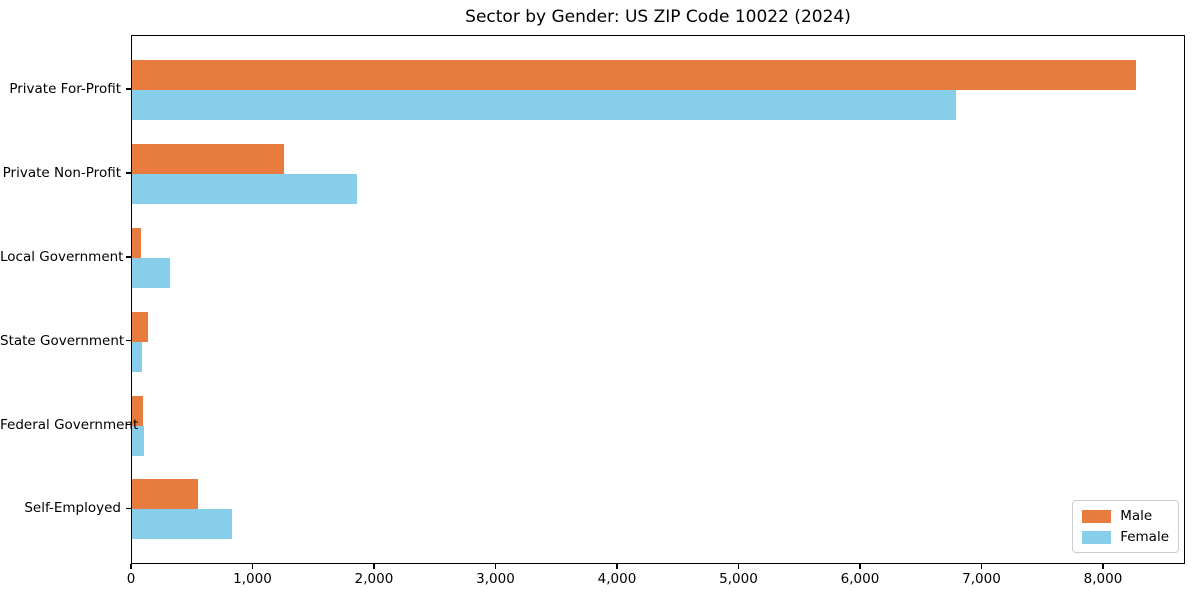 This screenshot has height=600, width=1200. What do you see at coordinates (1097, 537) in the screenshot?
I see `female-series-swatch` at bounding box center [1097, 537].